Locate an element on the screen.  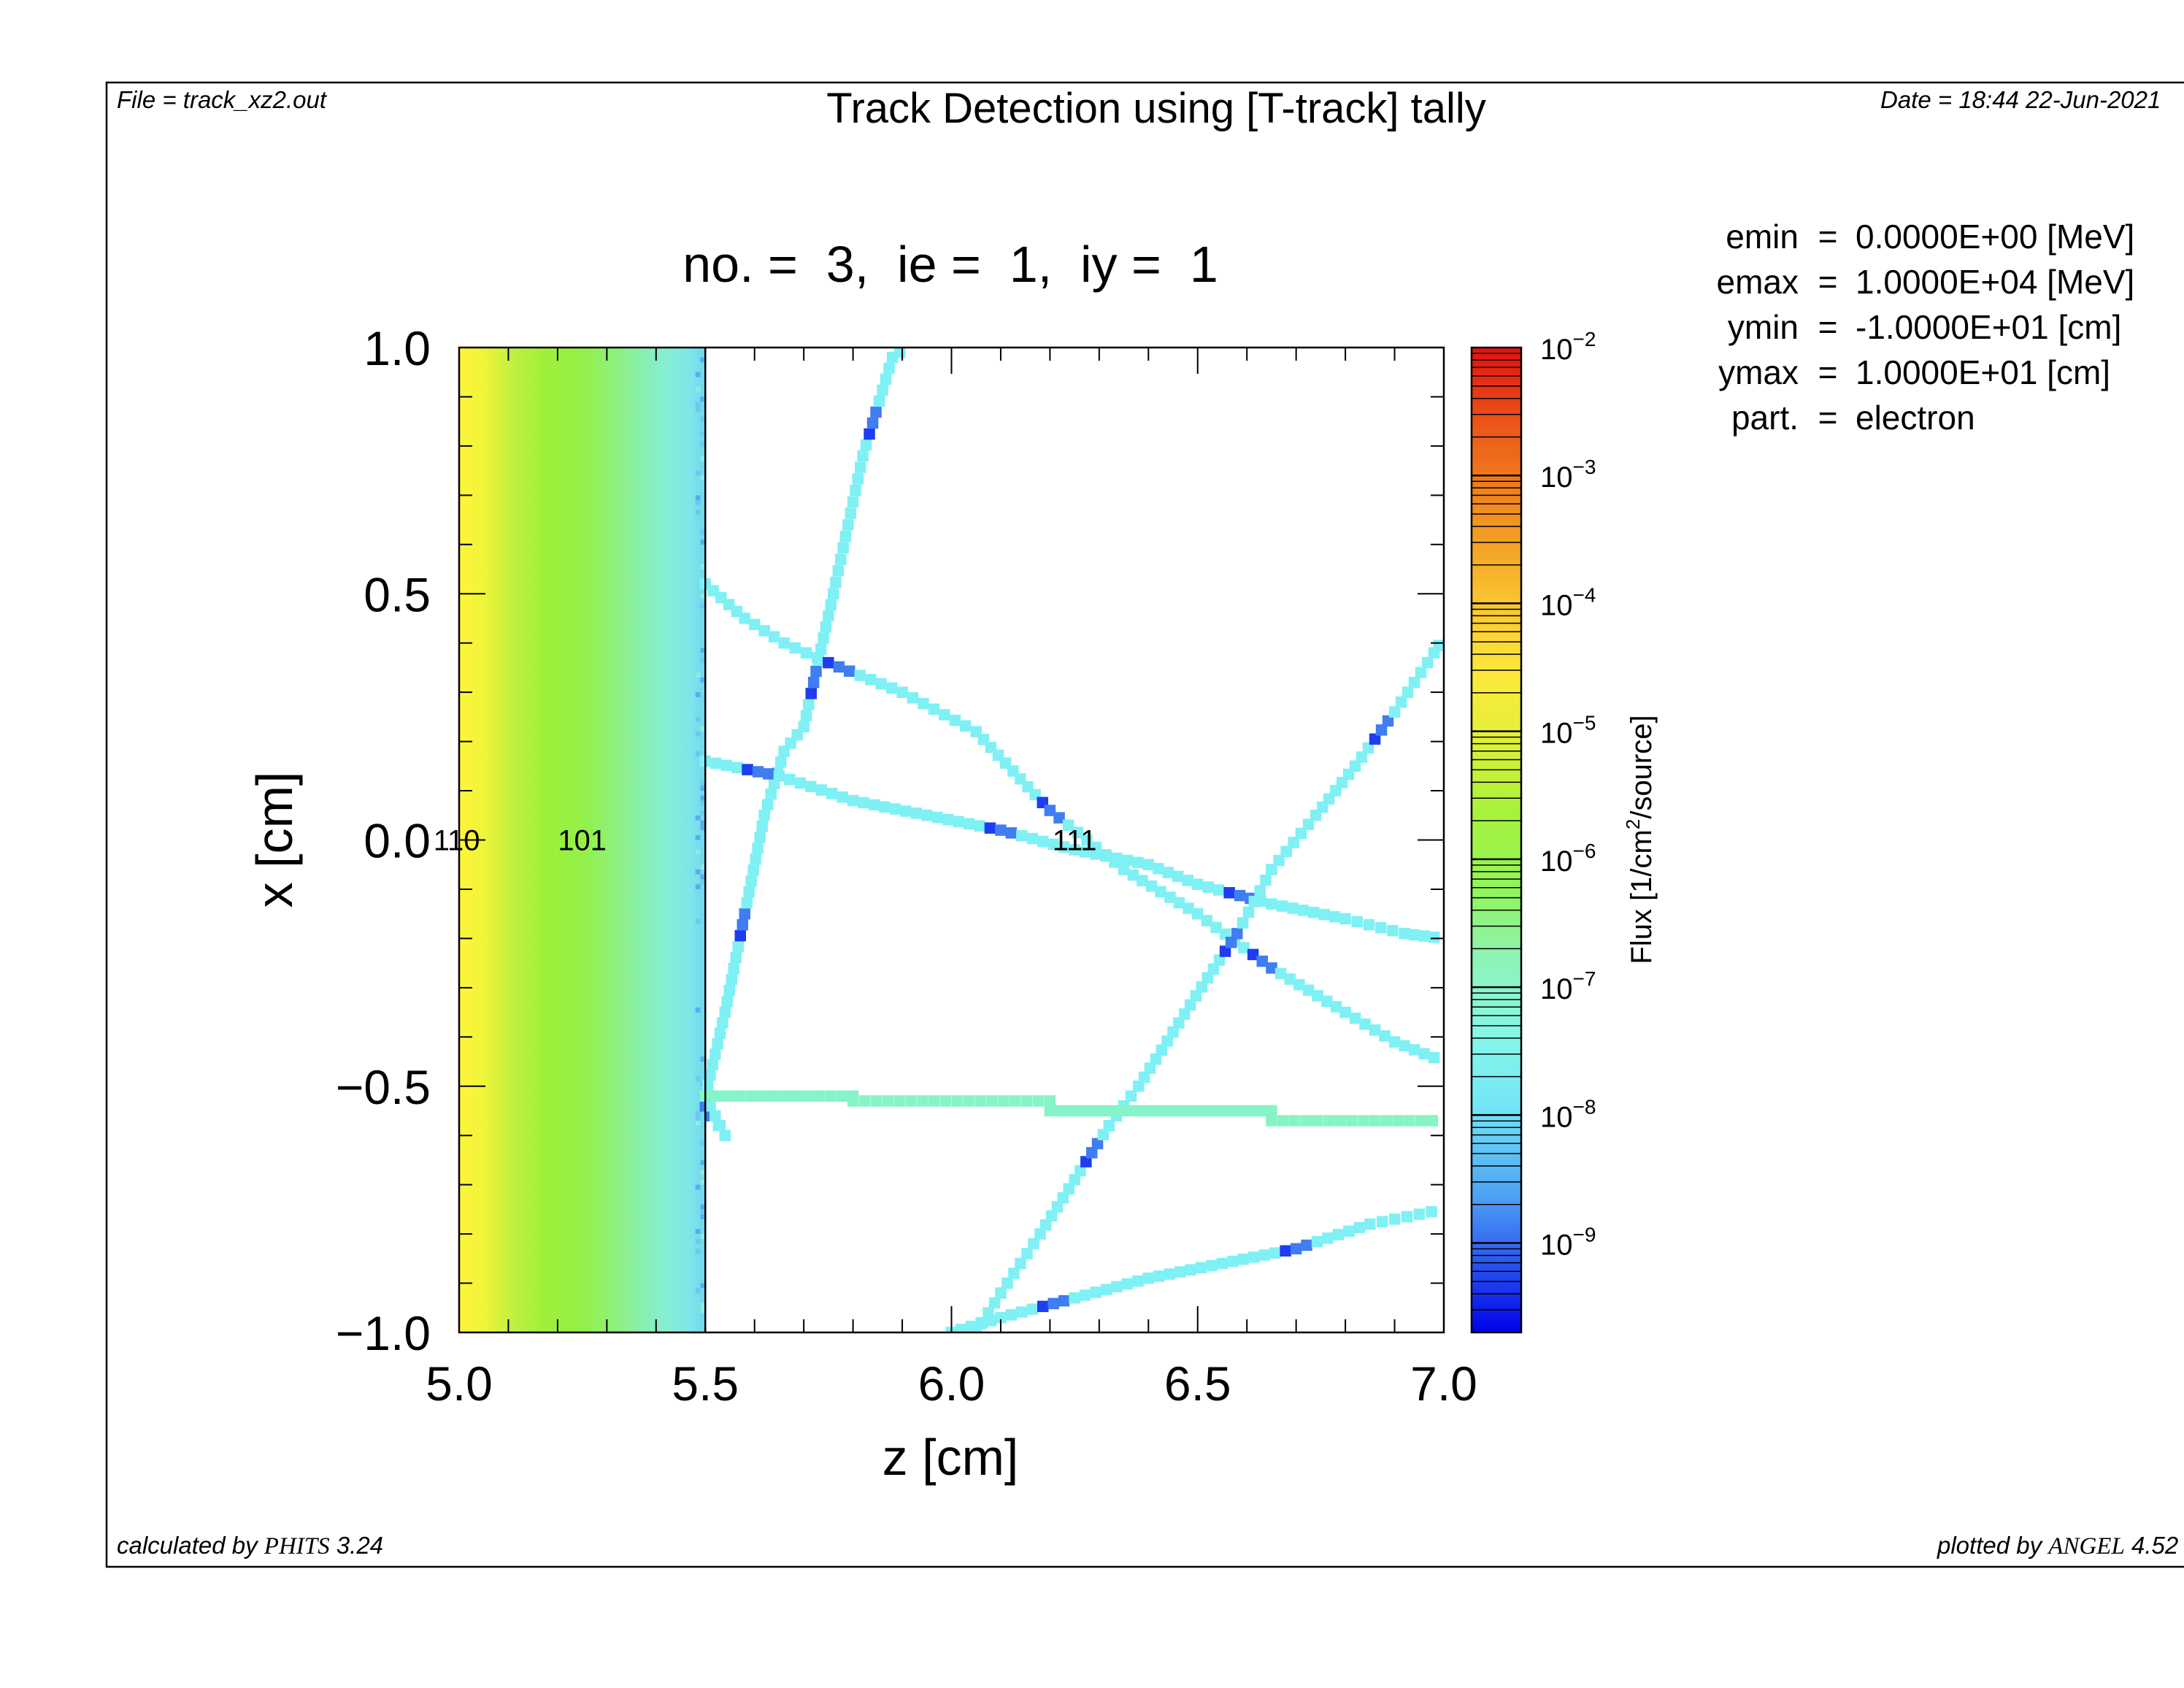
region-label: 101 is located at coordinates (583, 841).